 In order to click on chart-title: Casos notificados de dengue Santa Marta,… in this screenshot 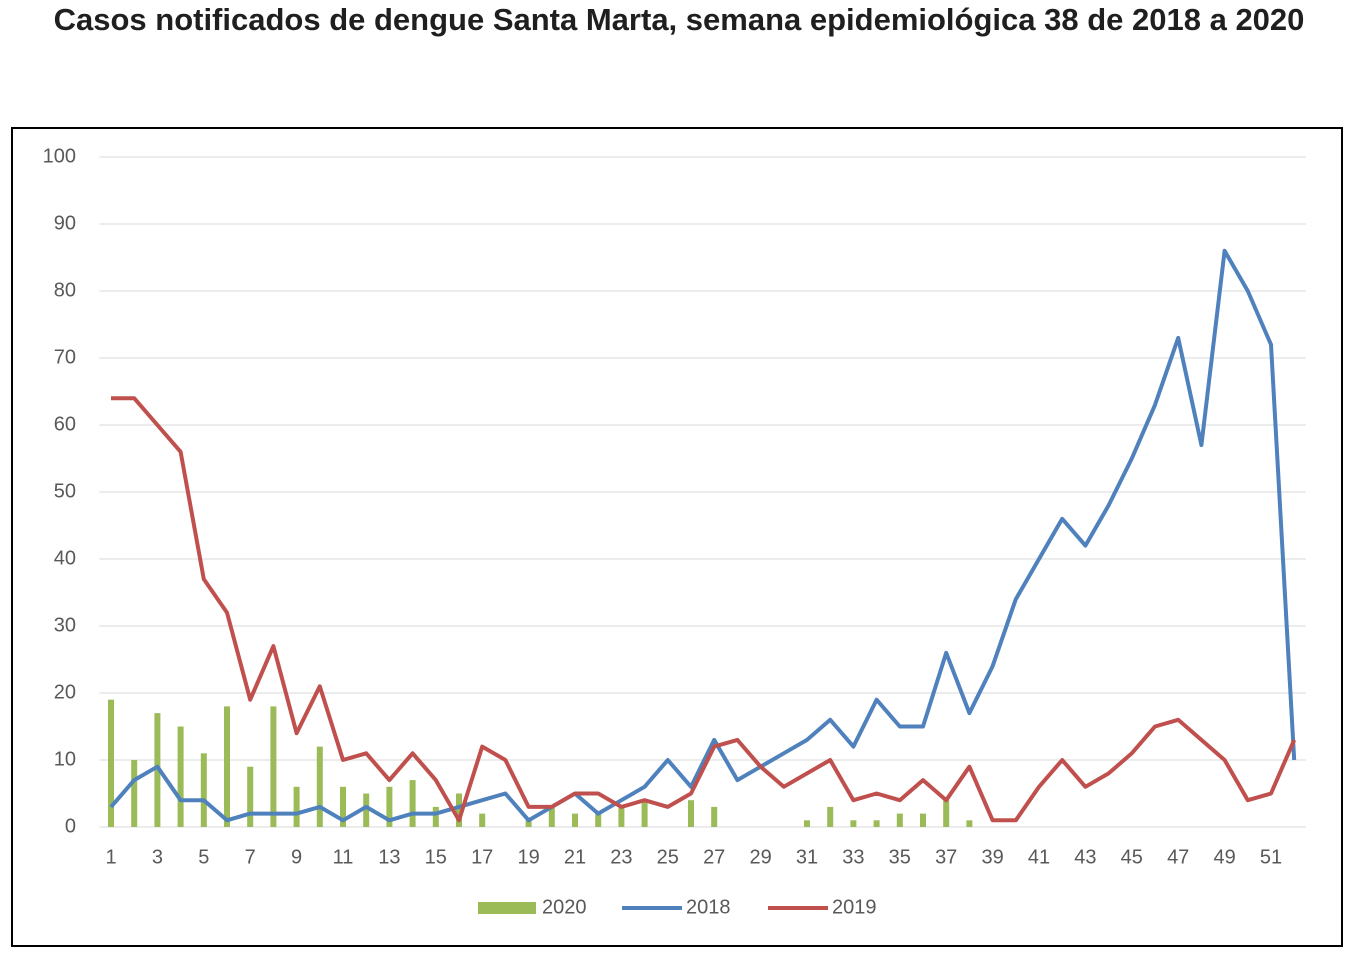, I will do `click(679, 19)`.